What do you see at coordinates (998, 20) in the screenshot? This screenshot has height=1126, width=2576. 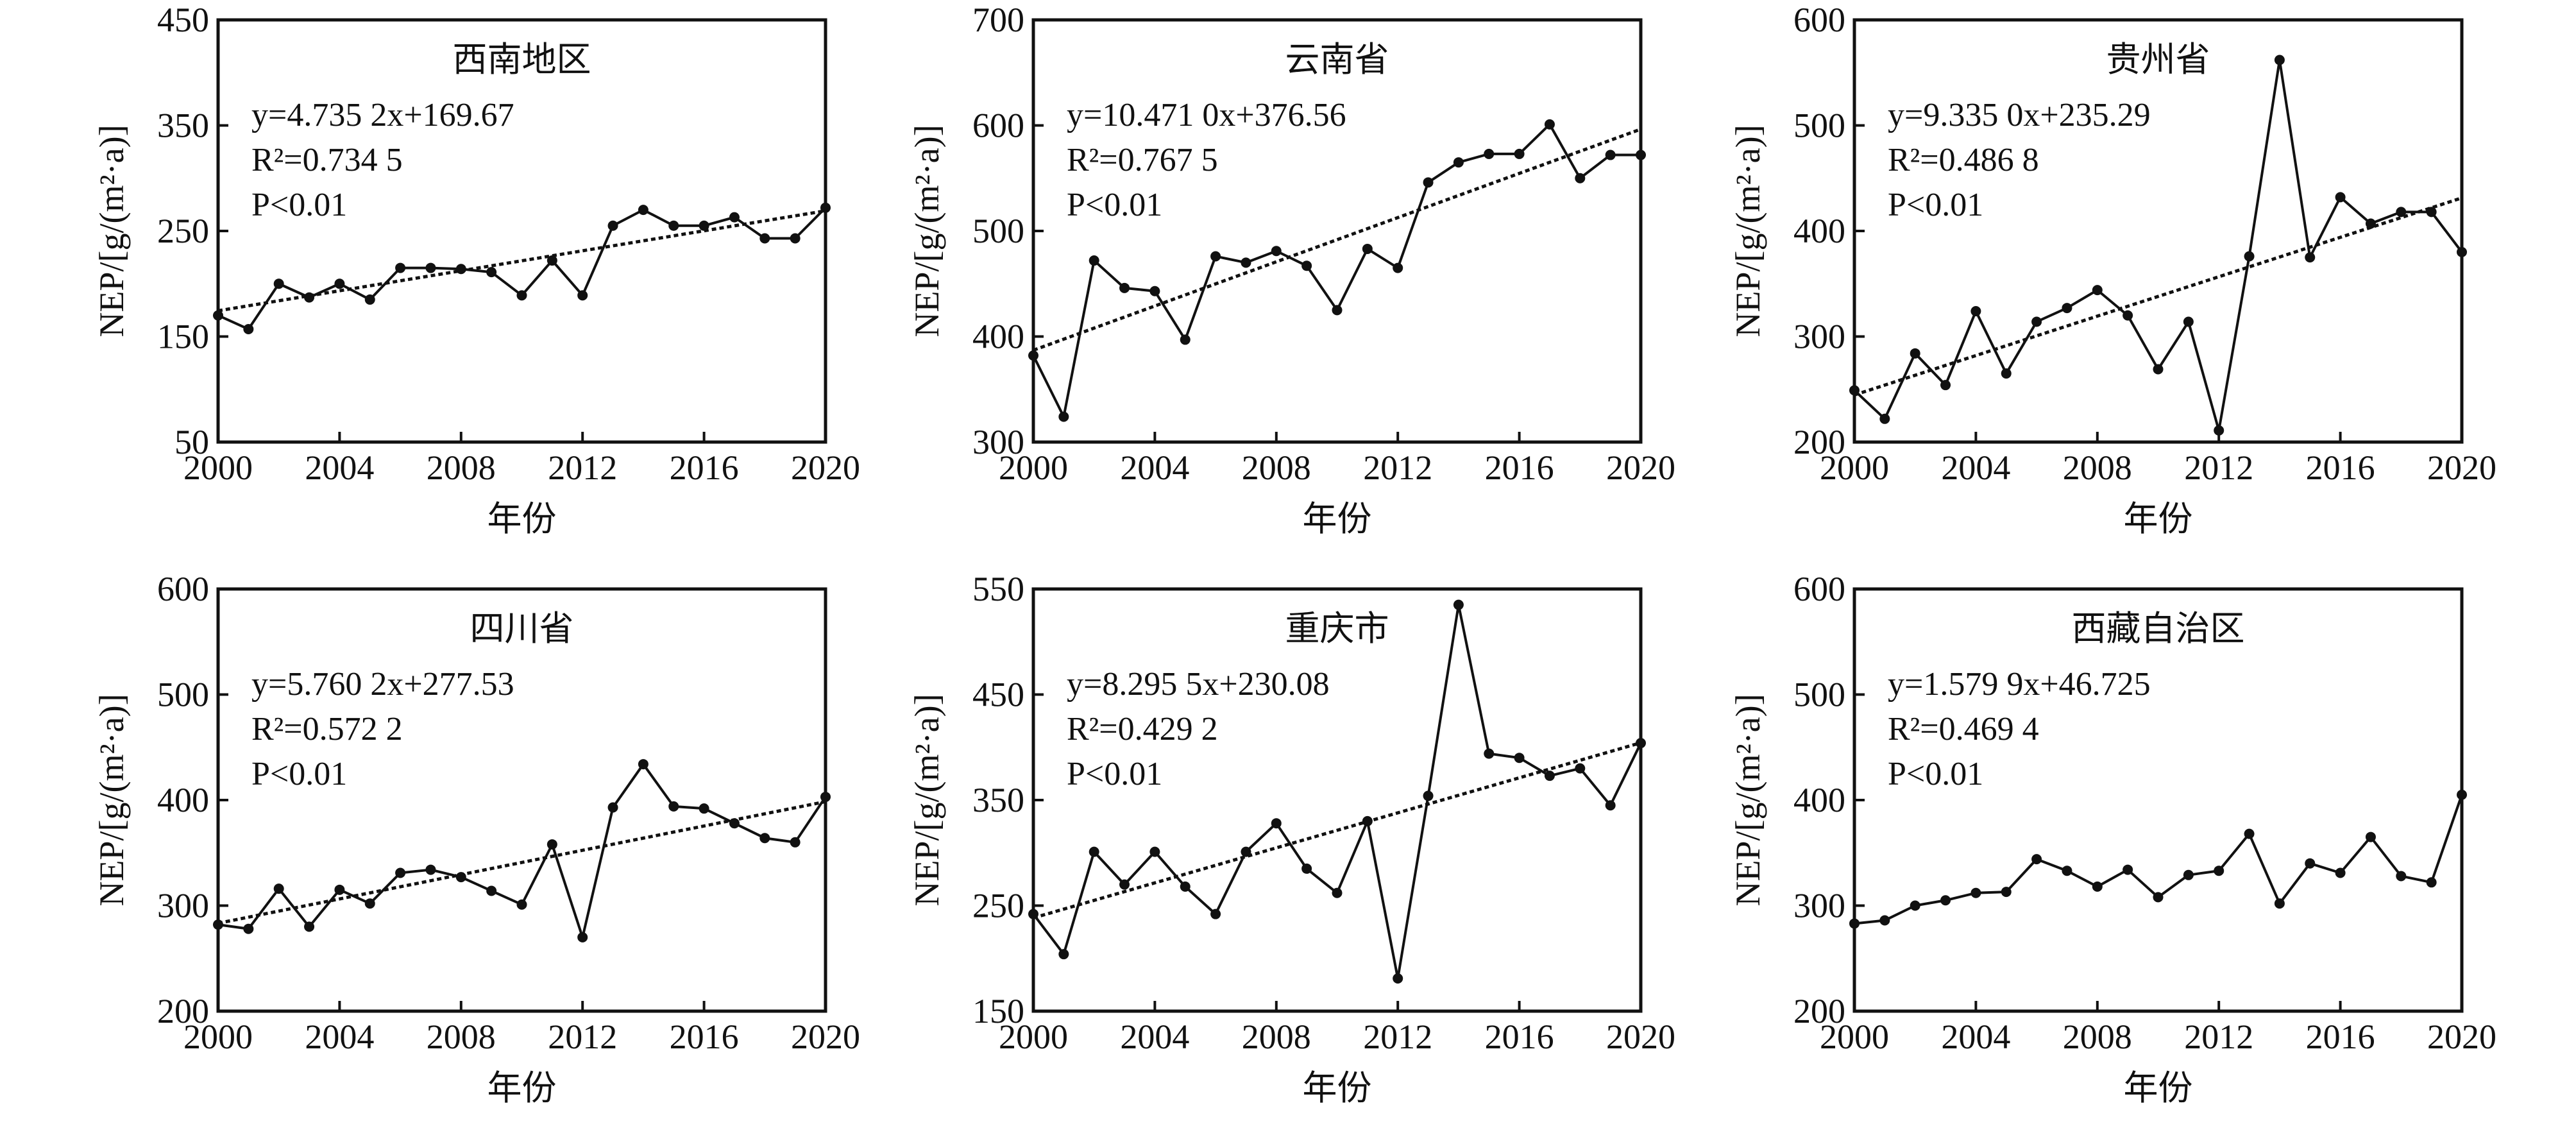 I see `y-tick-label: 700` at bounding box center [998, 20].